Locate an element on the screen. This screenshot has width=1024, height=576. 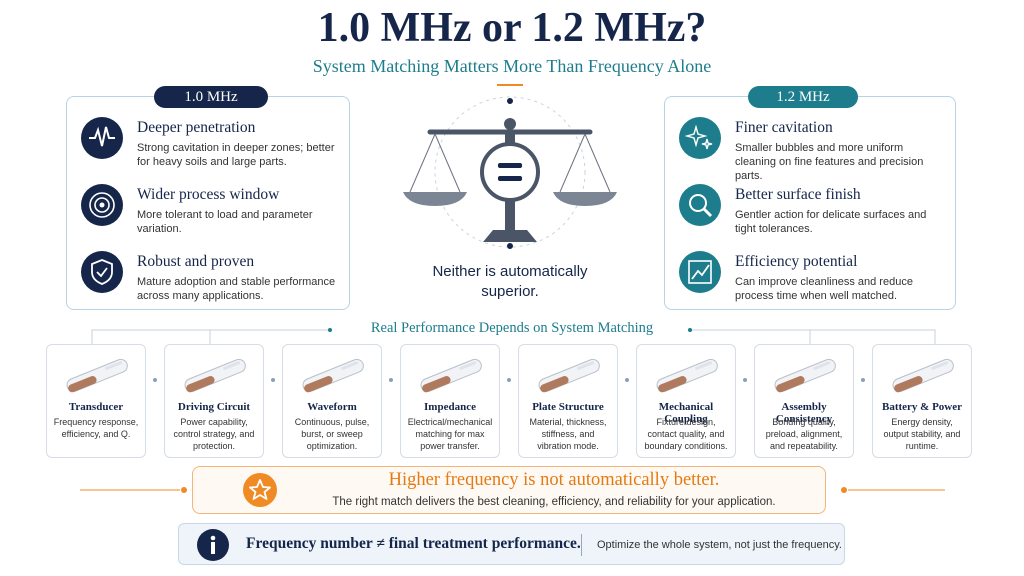
feature-title: Finer cavitation is located at coordinates (784, 127).